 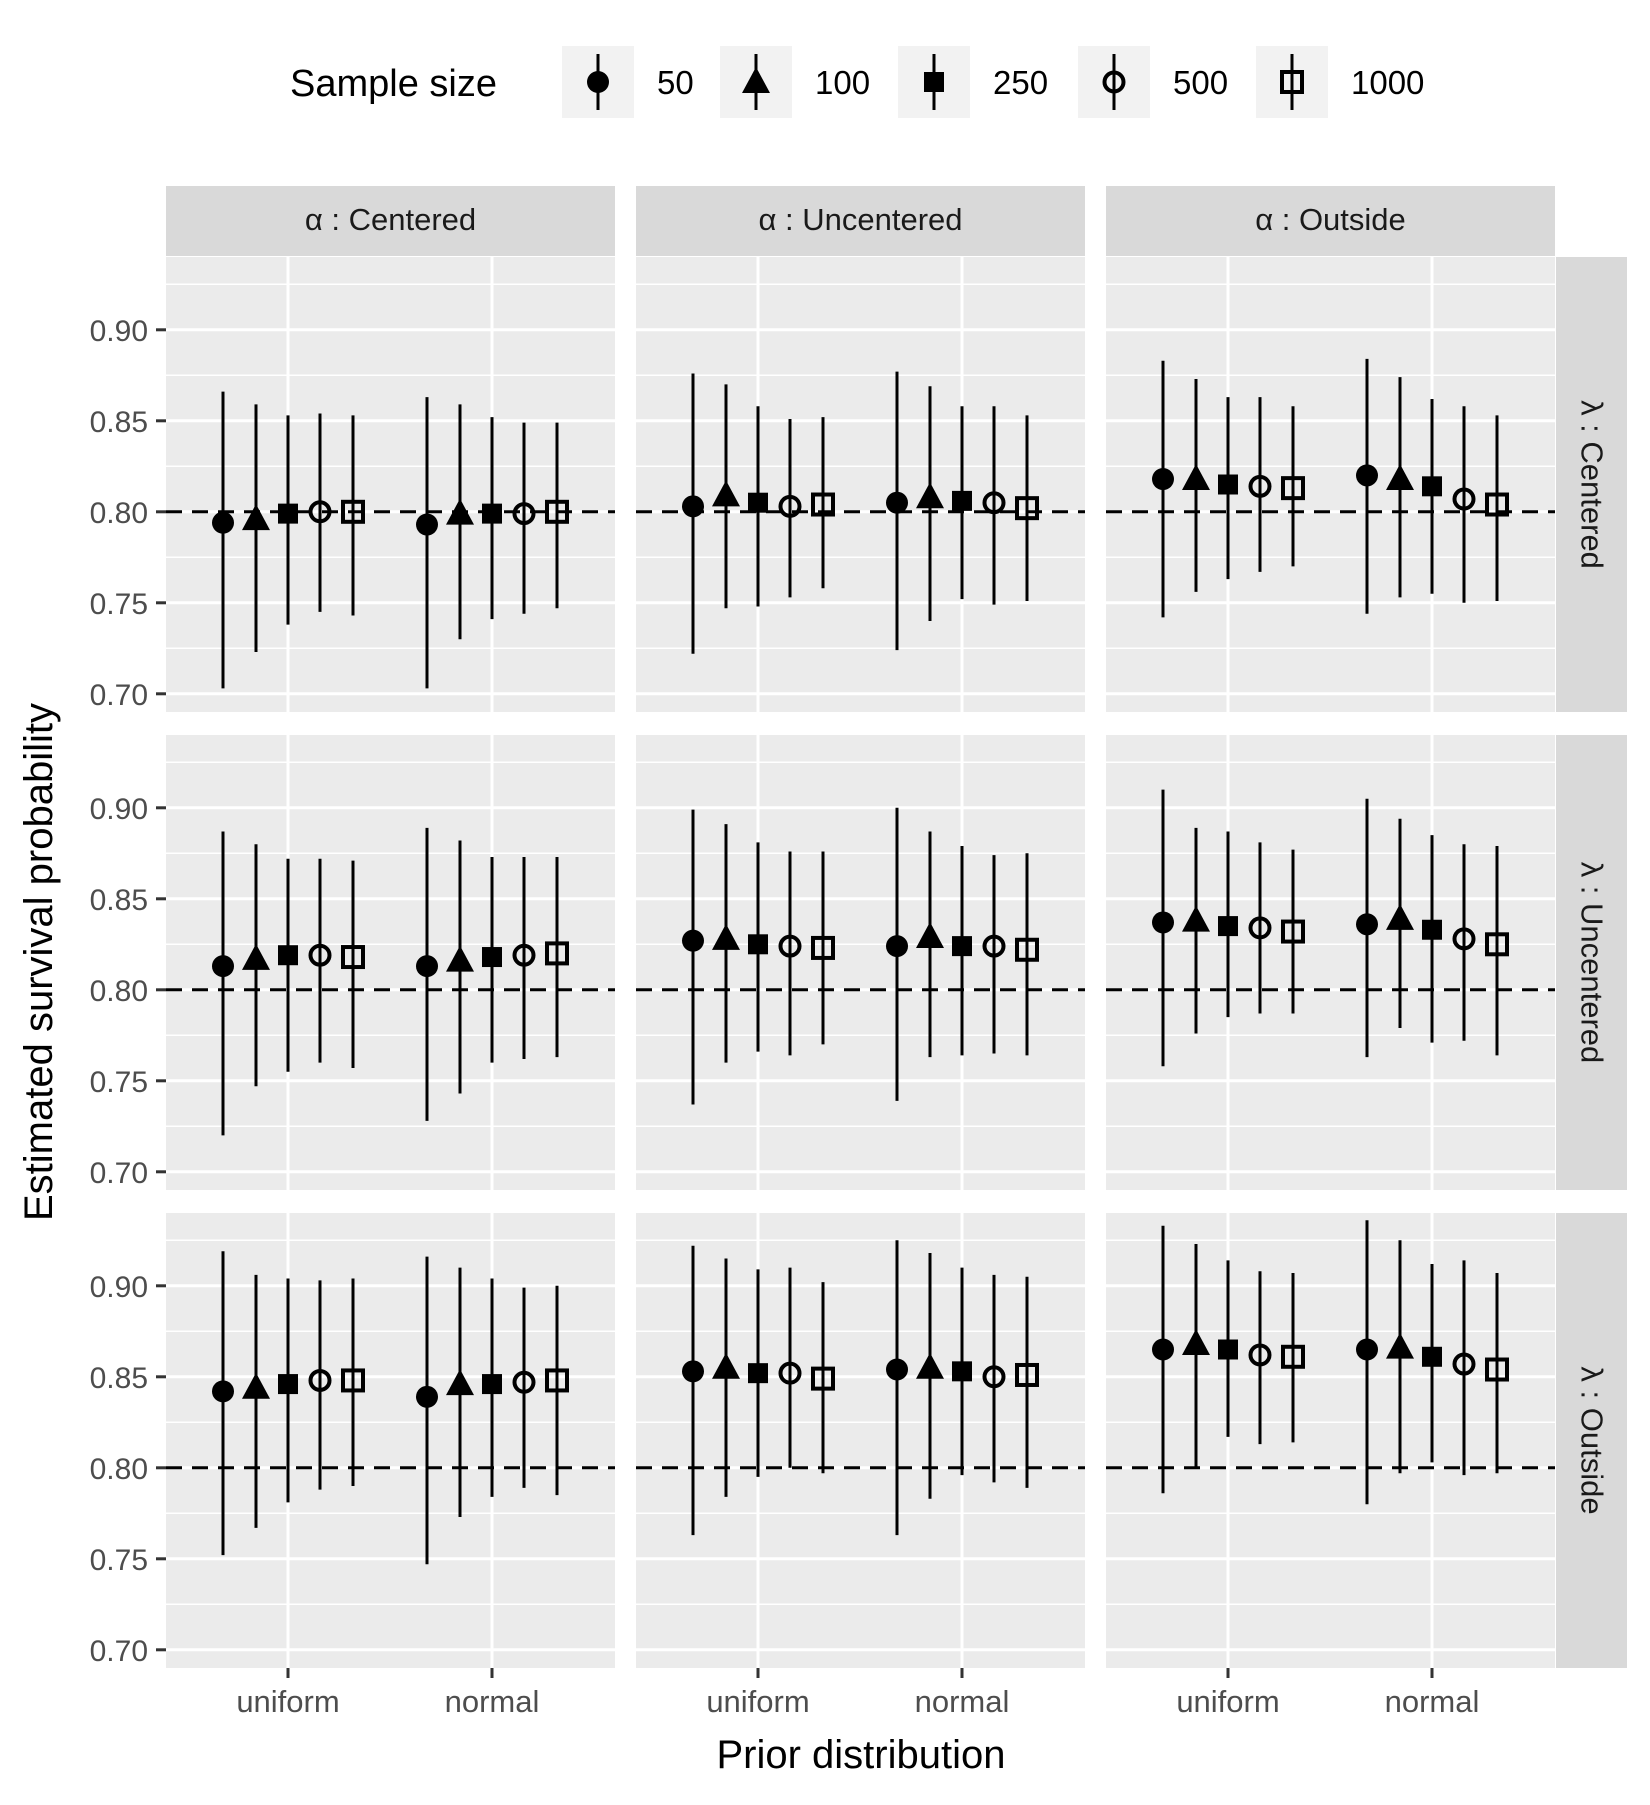 I want to click on row-strip-0: λ : Centered, so click(x=1591, y=484).